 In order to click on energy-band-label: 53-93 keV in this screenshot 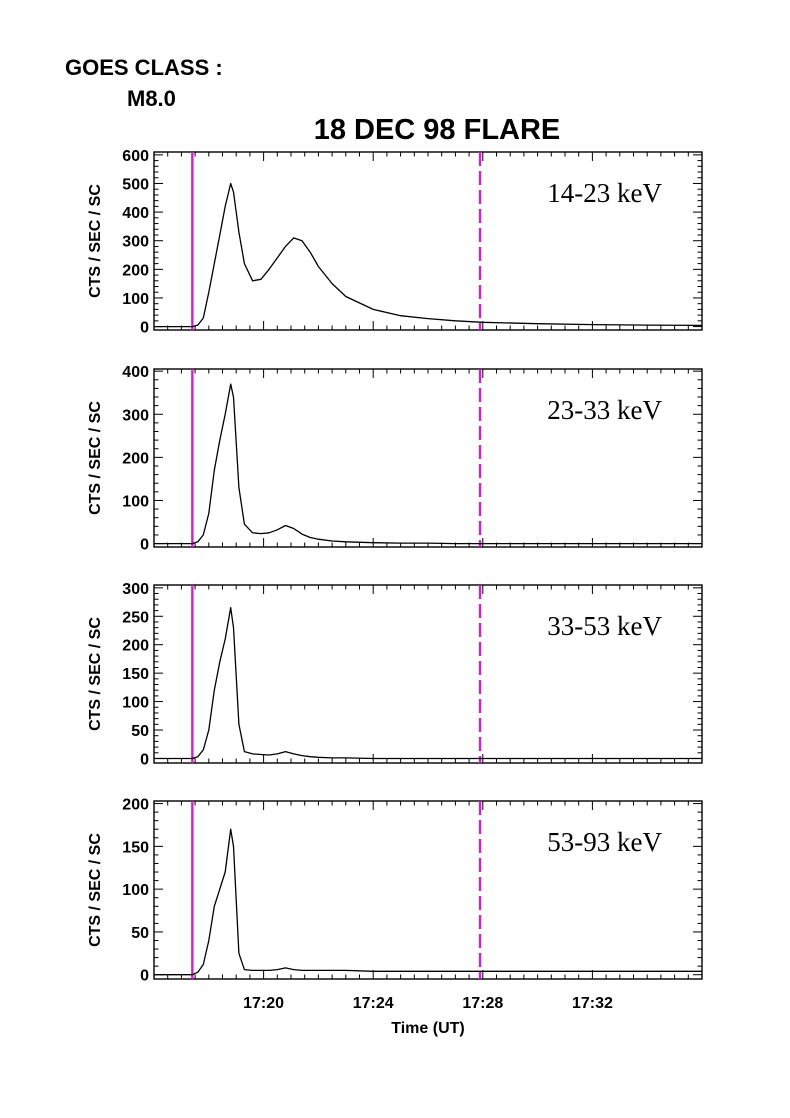, I will do `click(604, 842)`.